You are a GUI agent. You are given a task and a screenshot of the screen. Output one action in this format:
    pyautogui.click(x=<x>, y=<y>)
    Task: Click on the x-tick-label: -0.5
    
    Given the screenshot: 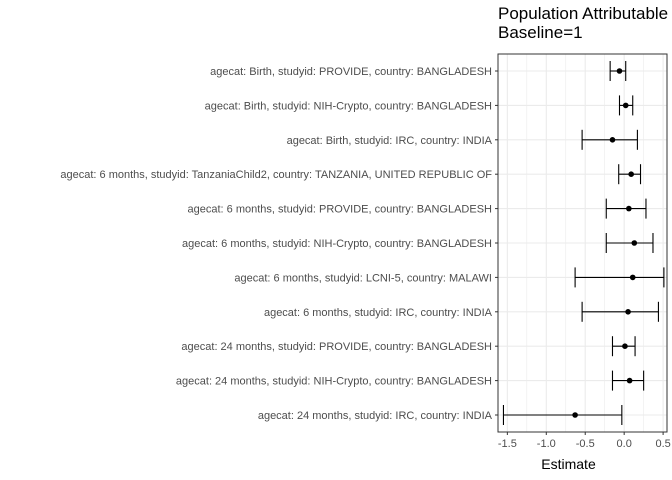 What is the action you would take?
    pyautogui.click(x=585, y=444)
    